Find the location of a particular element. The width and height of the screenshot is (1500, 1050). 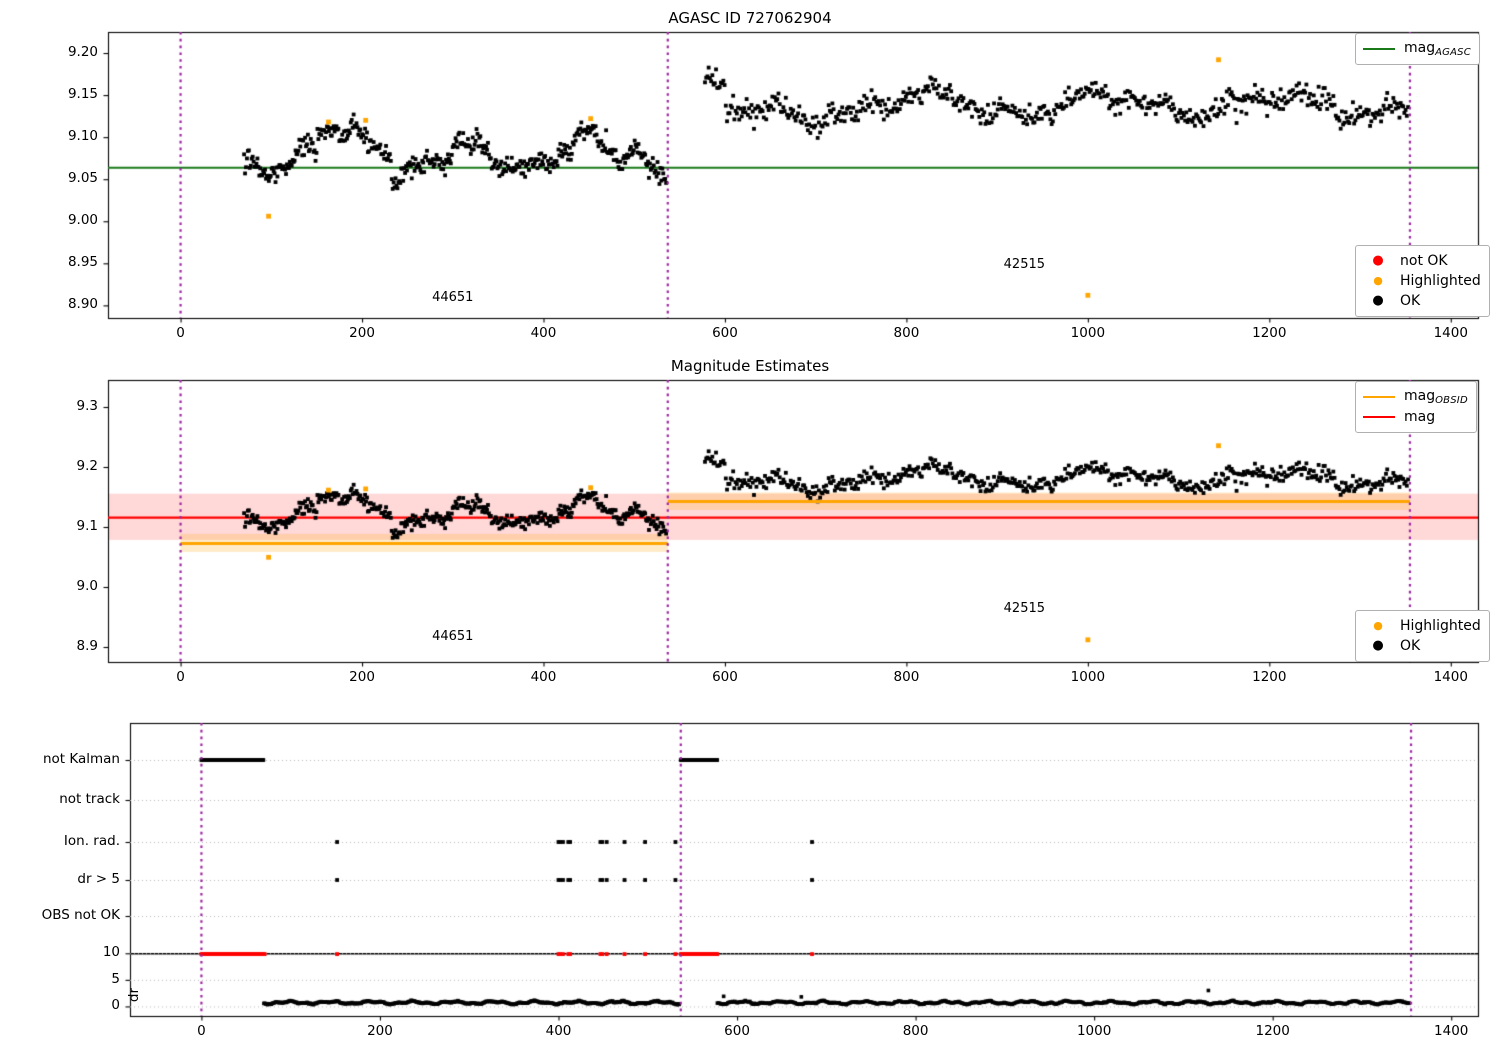

legend-mag-agasc: magAGASC is located at coordinates (1417, 49).